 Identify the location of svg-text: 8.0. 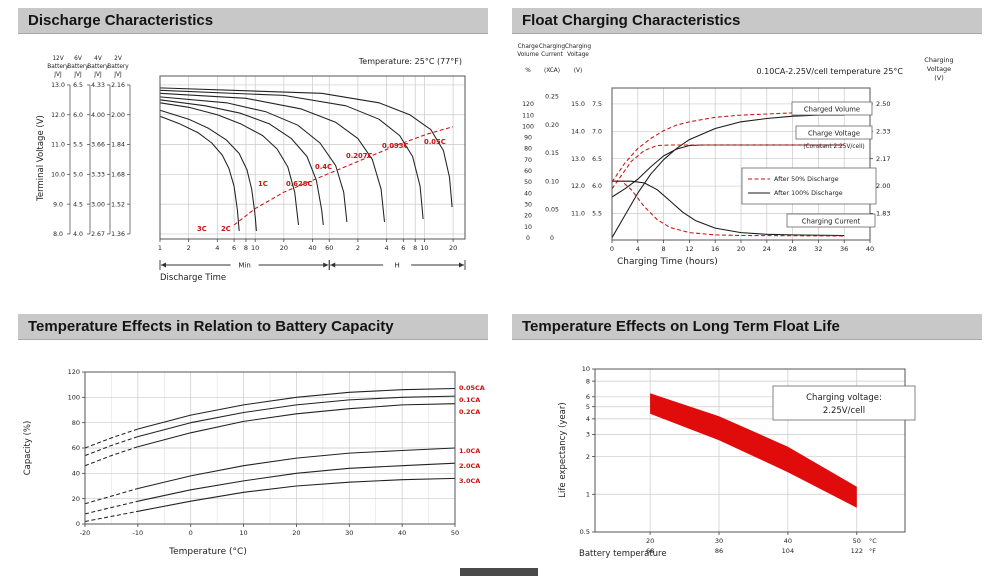
(58, 234).